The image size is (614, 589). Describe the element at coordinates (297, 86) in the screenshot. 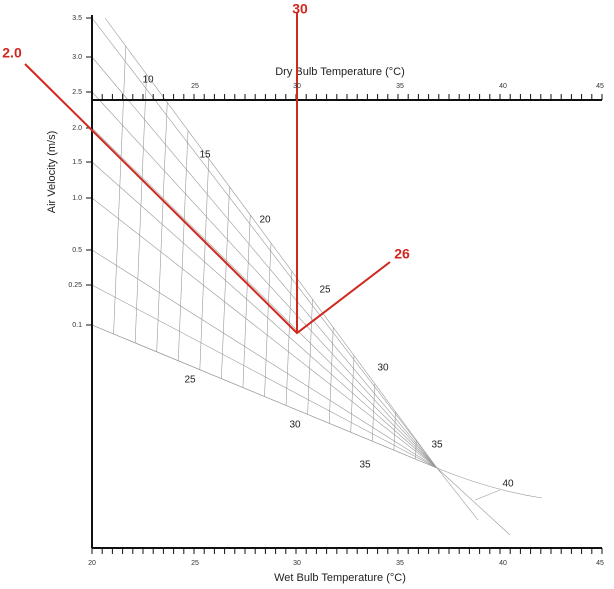

I see `dry-bulb-tick: 30` at that location.